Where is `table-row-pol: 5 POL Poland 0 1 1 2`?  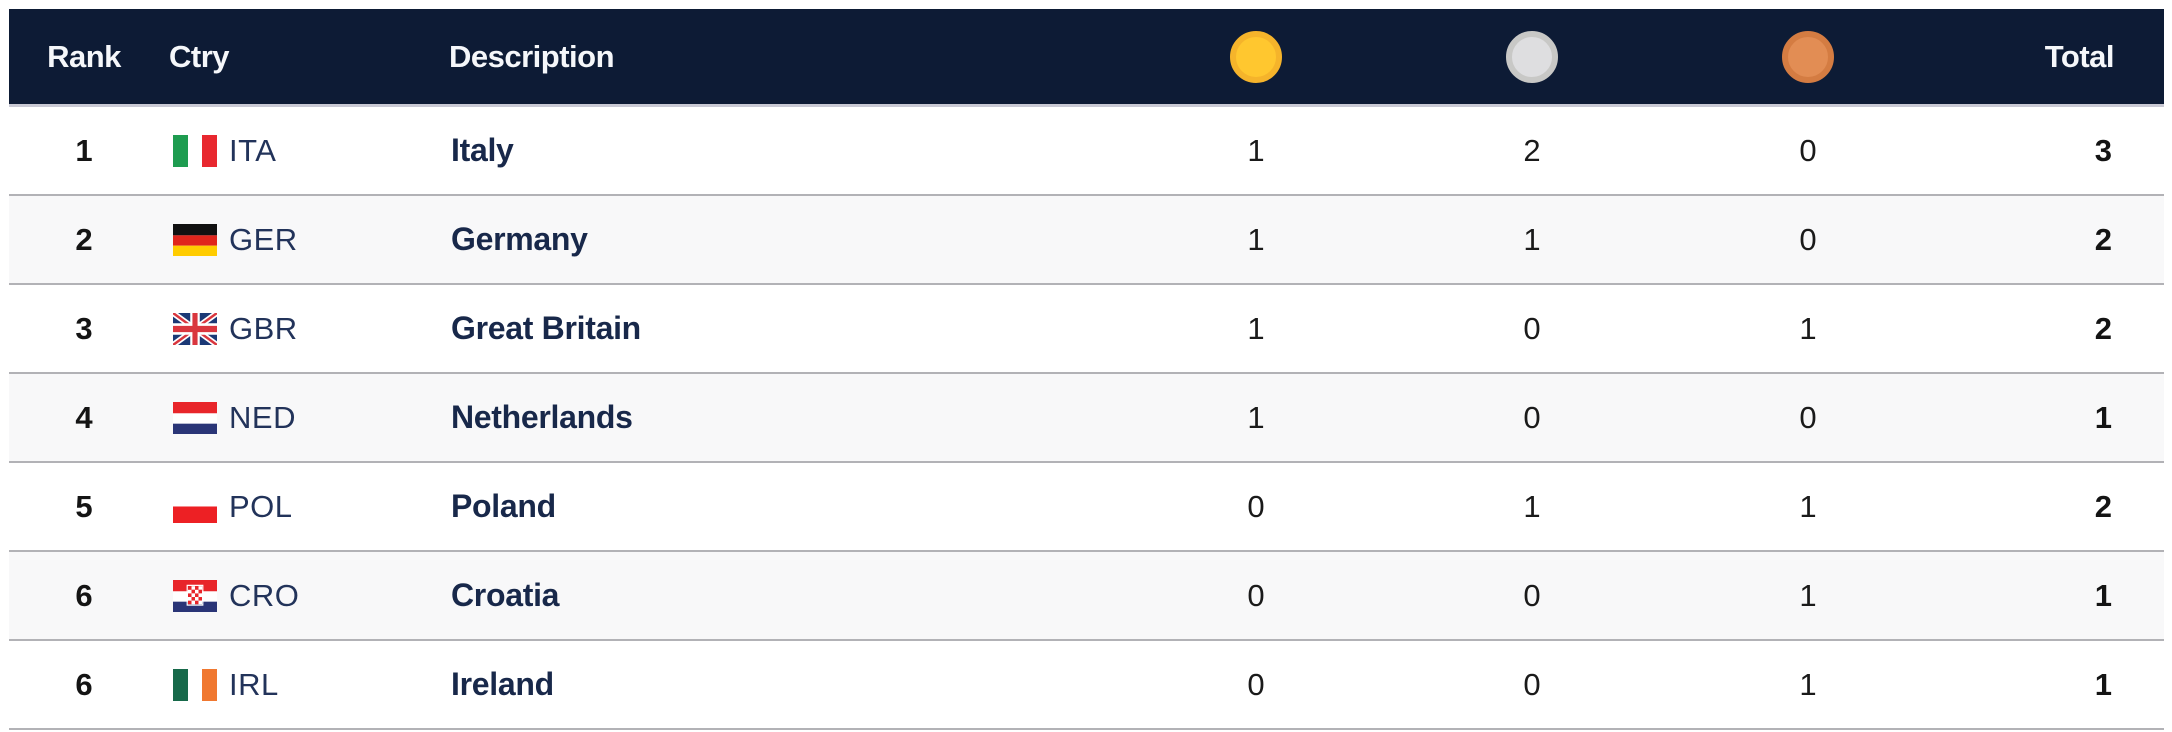 table-row-pol: 5 POL Poland 0 1 1 2 is located at coordinates (1086, 507).